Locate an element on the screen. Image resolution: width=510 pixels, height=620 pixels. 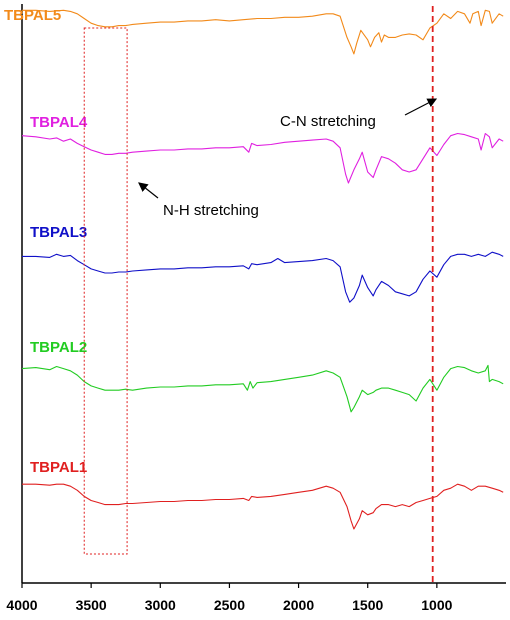
x-ticks: 4000 3500 3000 2500 2000 1500 1000 is located at coordinates (229, 598).